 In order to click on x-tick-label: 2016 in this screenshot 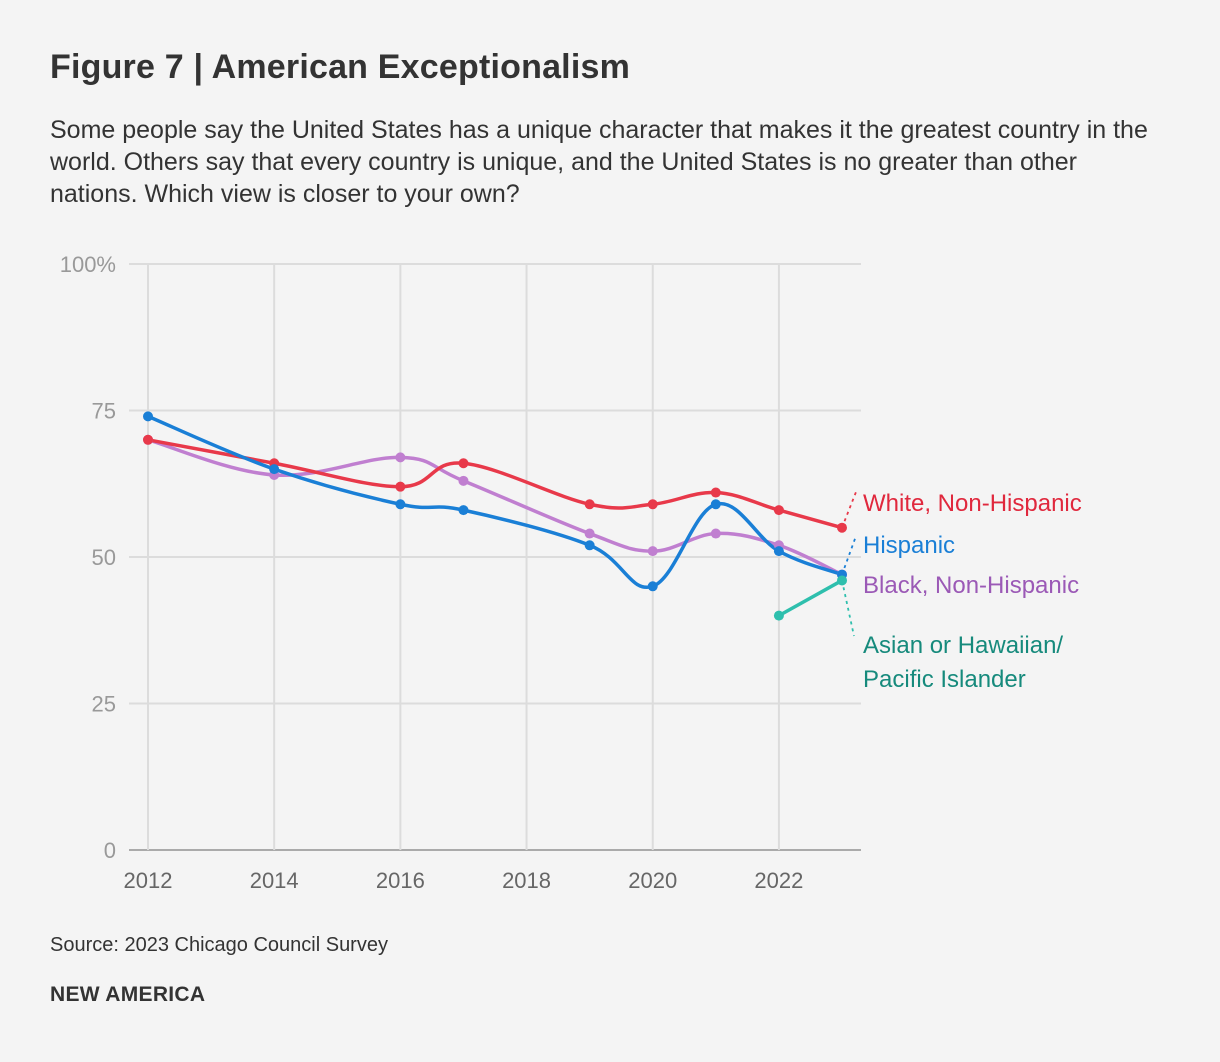, I will do `click(400, 880)`.